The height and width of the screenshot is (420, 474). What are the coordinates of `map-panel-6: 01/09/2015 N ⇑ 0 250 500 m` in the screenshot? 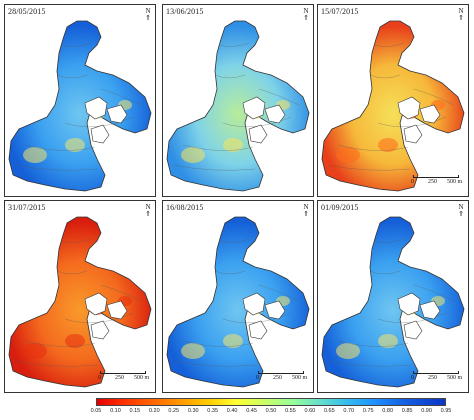 It's located at (393, 296).